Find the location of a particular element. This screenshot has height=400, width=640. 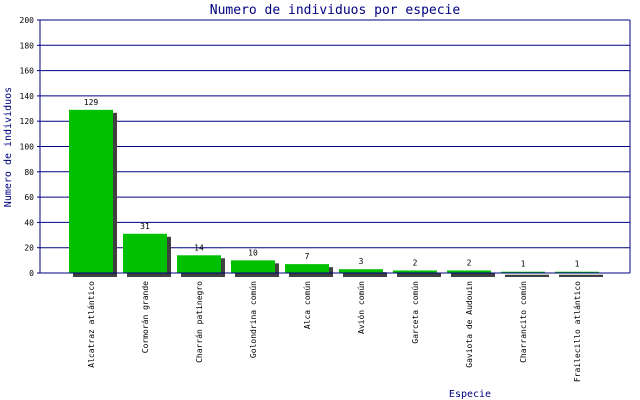

y-tick-label: 160 is located at coordinates (27, 71).